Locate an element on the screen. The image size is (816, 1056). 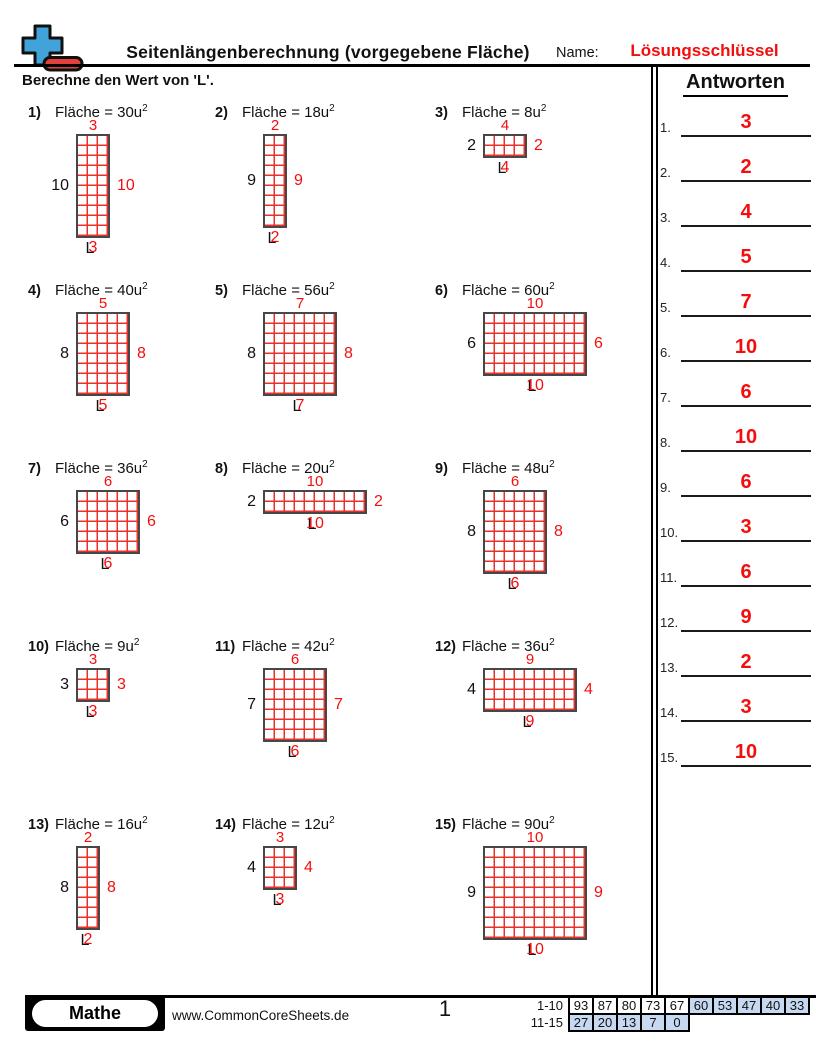
problem: 9) Fläche = 48u2 6 8 8 L 6 is located at coordinates (542, 548).